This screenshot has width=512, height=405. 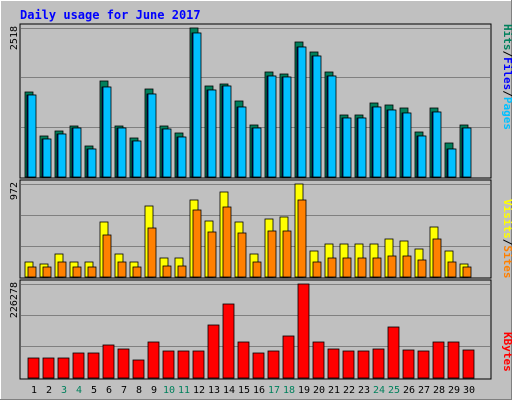 I want to click on kbytes-ymax-label: 226278, so click(x=14, y=300).